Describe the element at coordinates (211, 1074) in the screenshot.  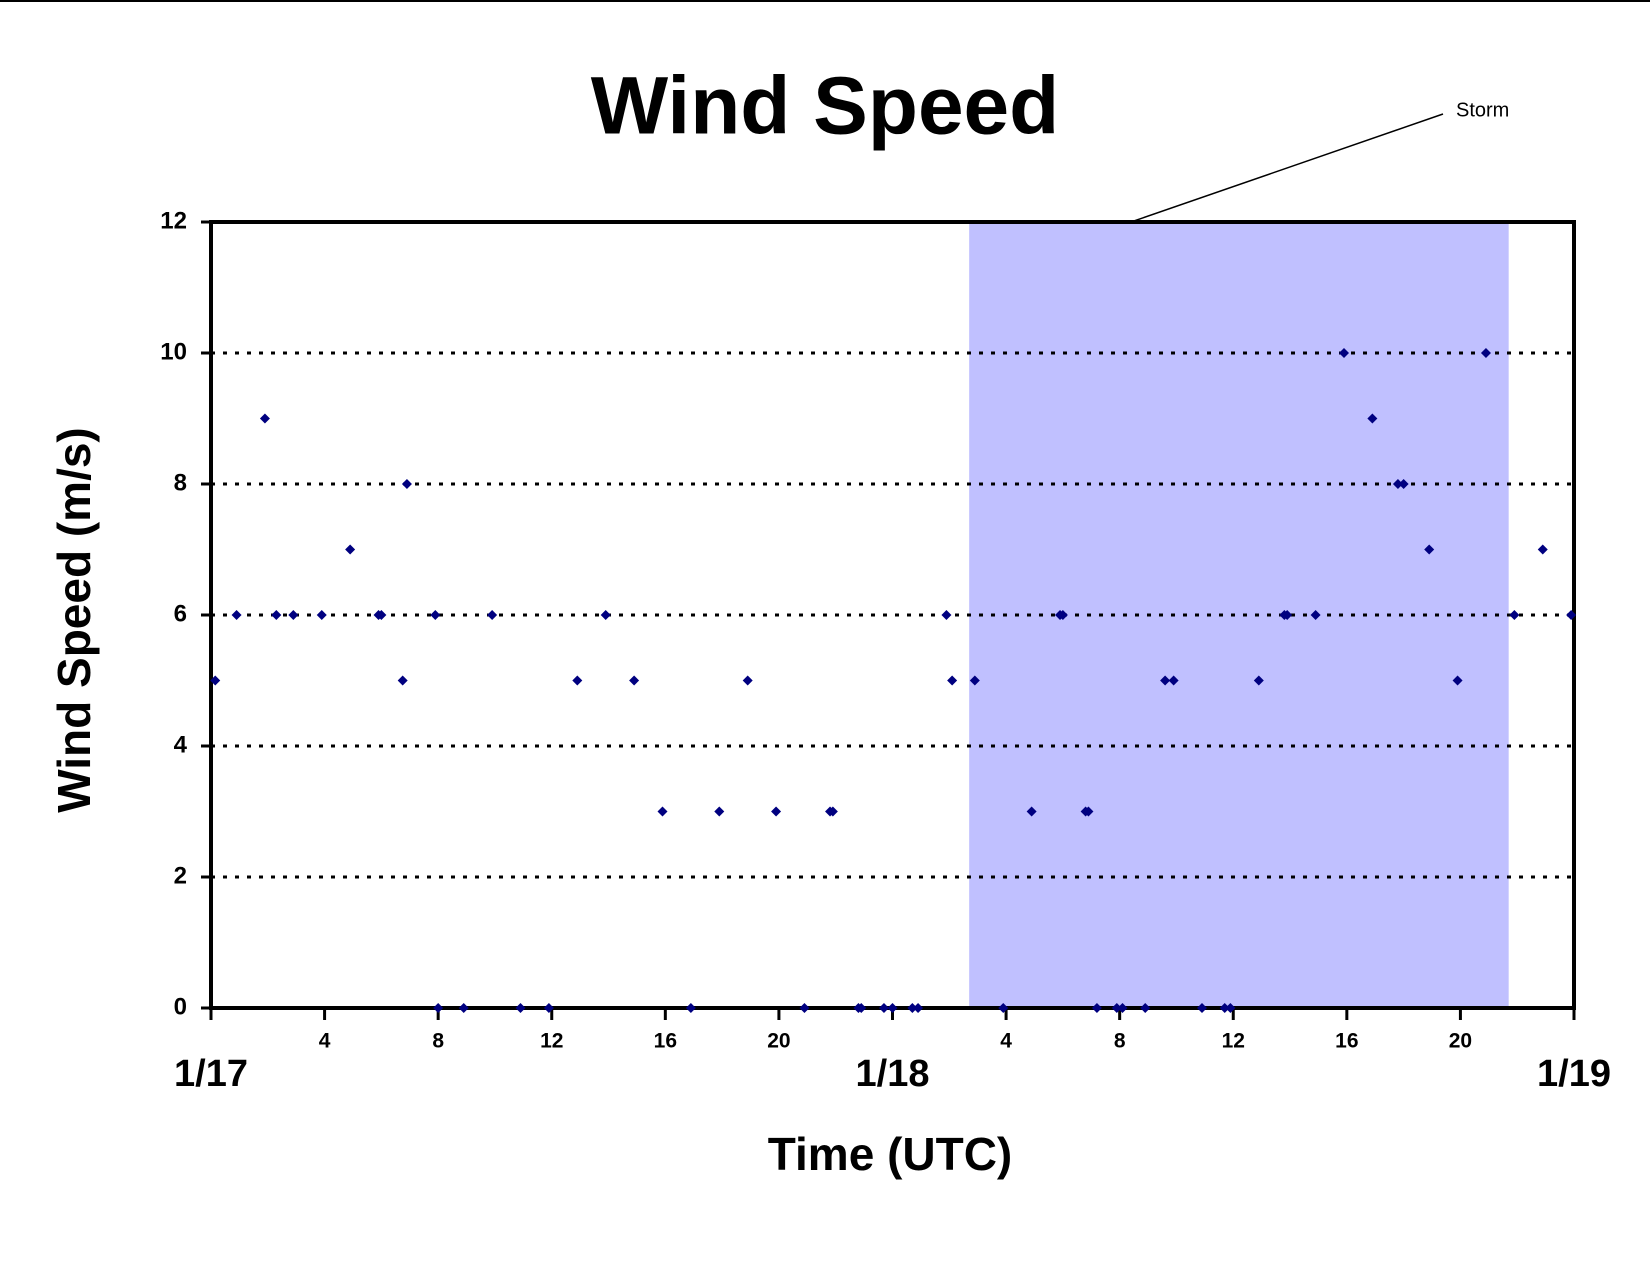
I see `date-label: 1/17` at that location.